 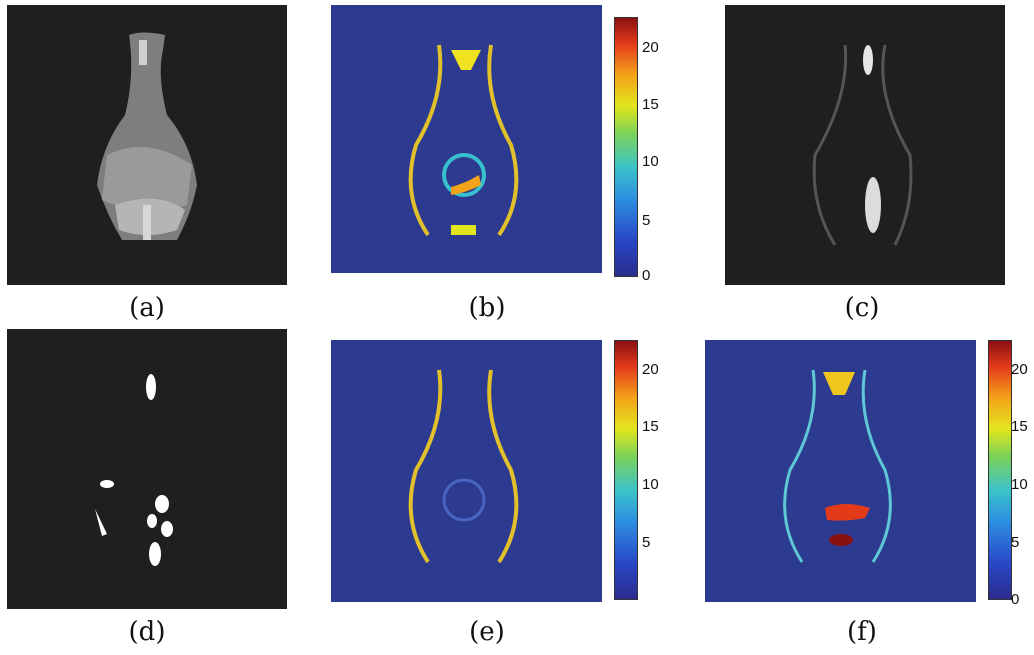 I want to click on colorbar-b-tick-20: 20, so click(x=650, y=47).